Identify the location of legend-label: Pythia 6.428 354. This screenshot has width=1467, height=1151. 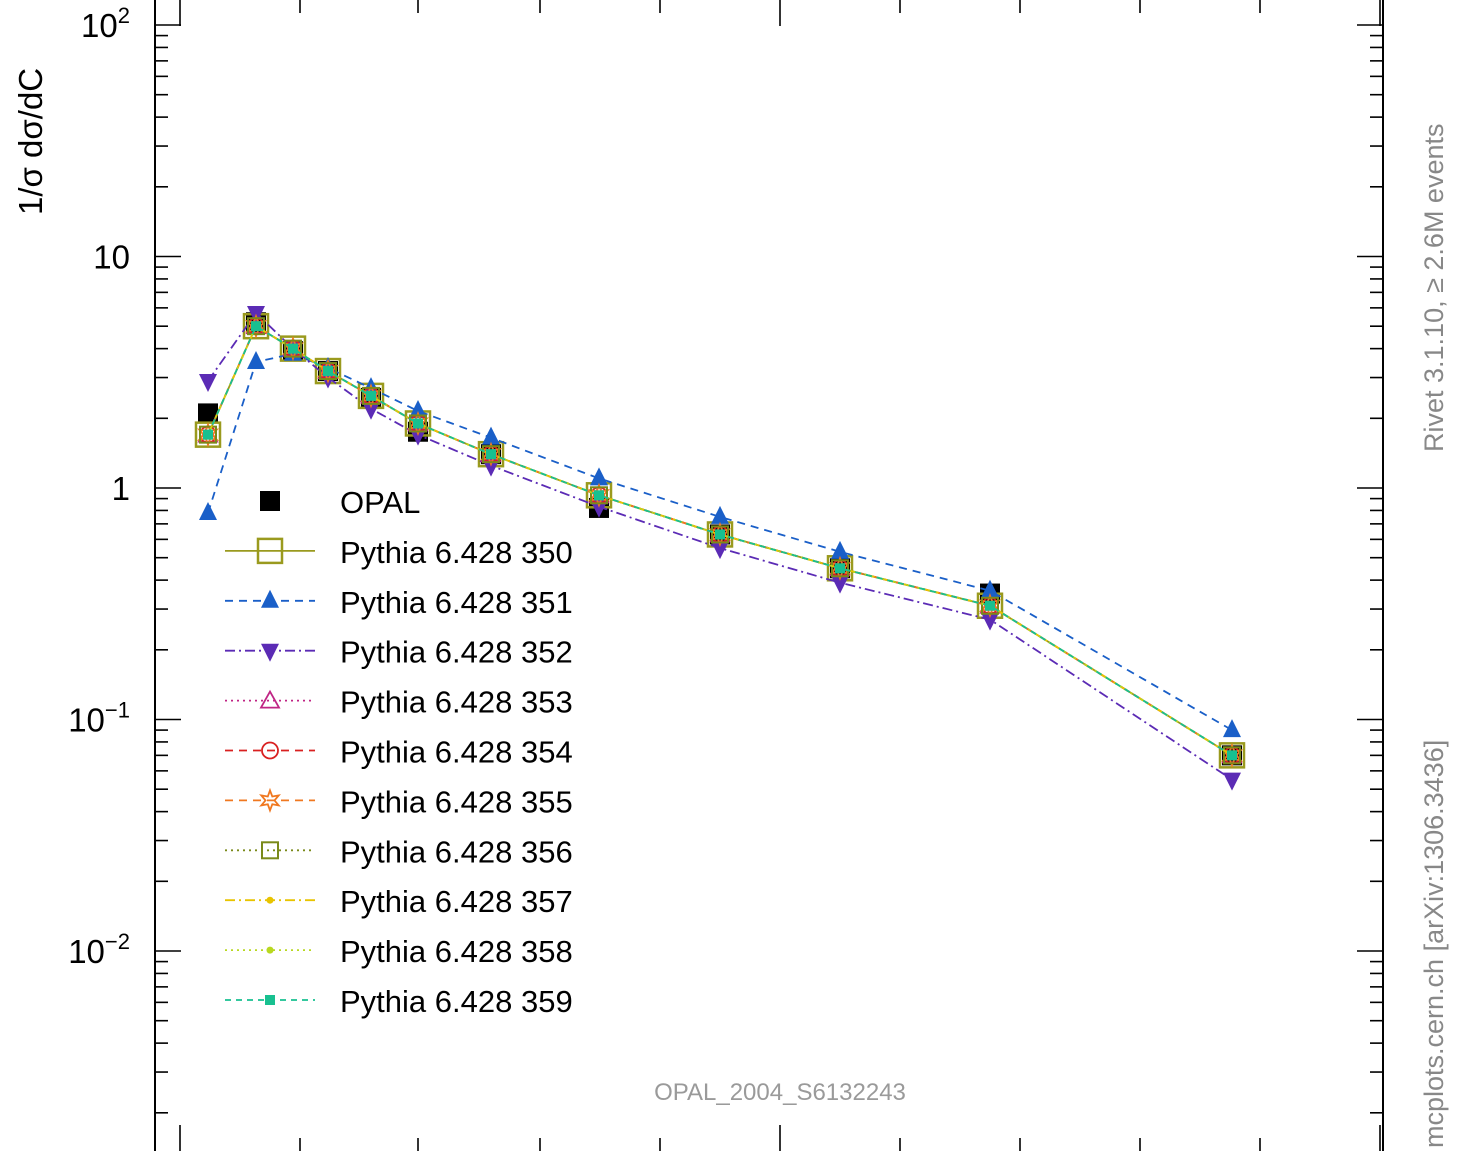
(456, 752).